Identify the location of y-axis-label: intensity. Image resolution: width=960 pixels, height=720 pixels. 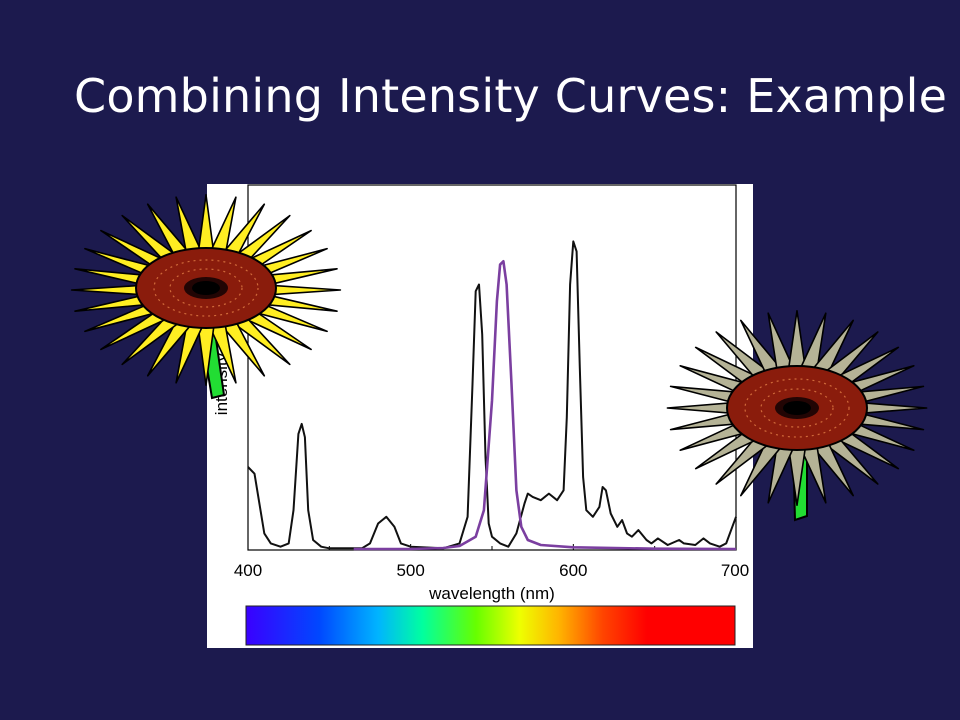
(221, 383).